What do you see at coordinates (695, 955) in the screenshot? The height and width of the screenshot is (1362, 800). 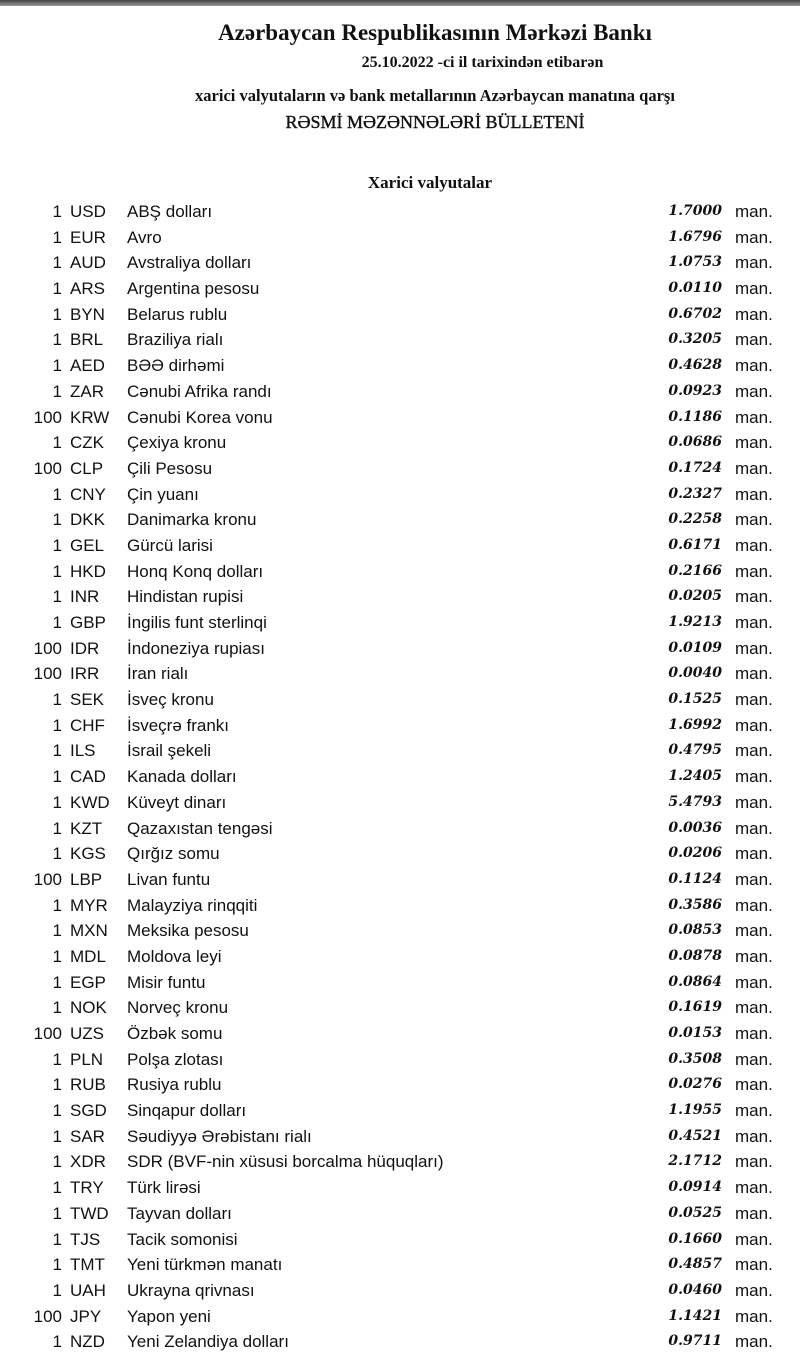 I see `rate-value: 0.0878` at bounding box center [695, 955].